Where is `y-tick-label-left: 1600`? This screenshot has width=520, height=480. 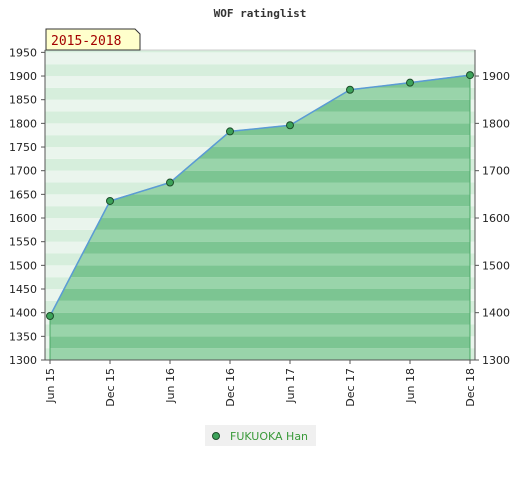 y-tick-label-left: 1600 is located at coordinates (23, 218).